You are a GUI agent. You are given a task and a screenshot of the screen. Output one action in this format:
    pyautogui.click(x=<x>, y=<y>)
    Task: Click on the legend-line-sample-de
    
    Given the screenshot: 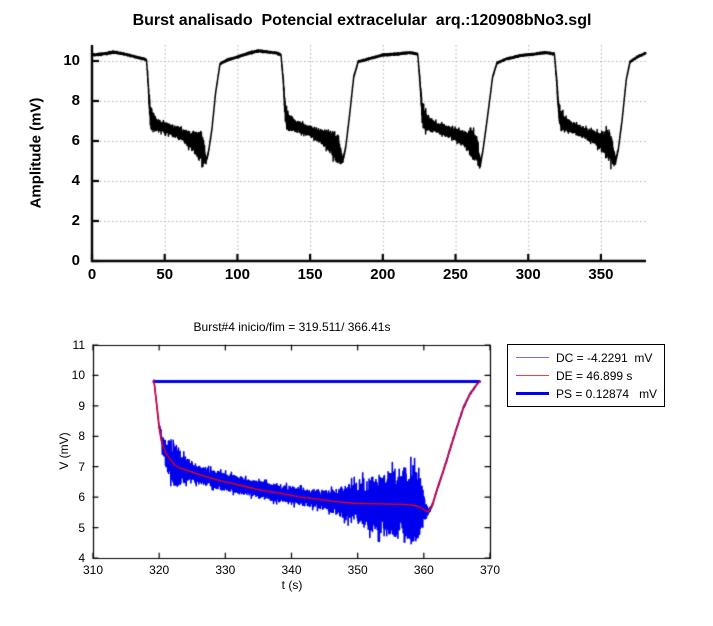 What is the action you would take?
    pyautogui.click(x=532, y=375)
    